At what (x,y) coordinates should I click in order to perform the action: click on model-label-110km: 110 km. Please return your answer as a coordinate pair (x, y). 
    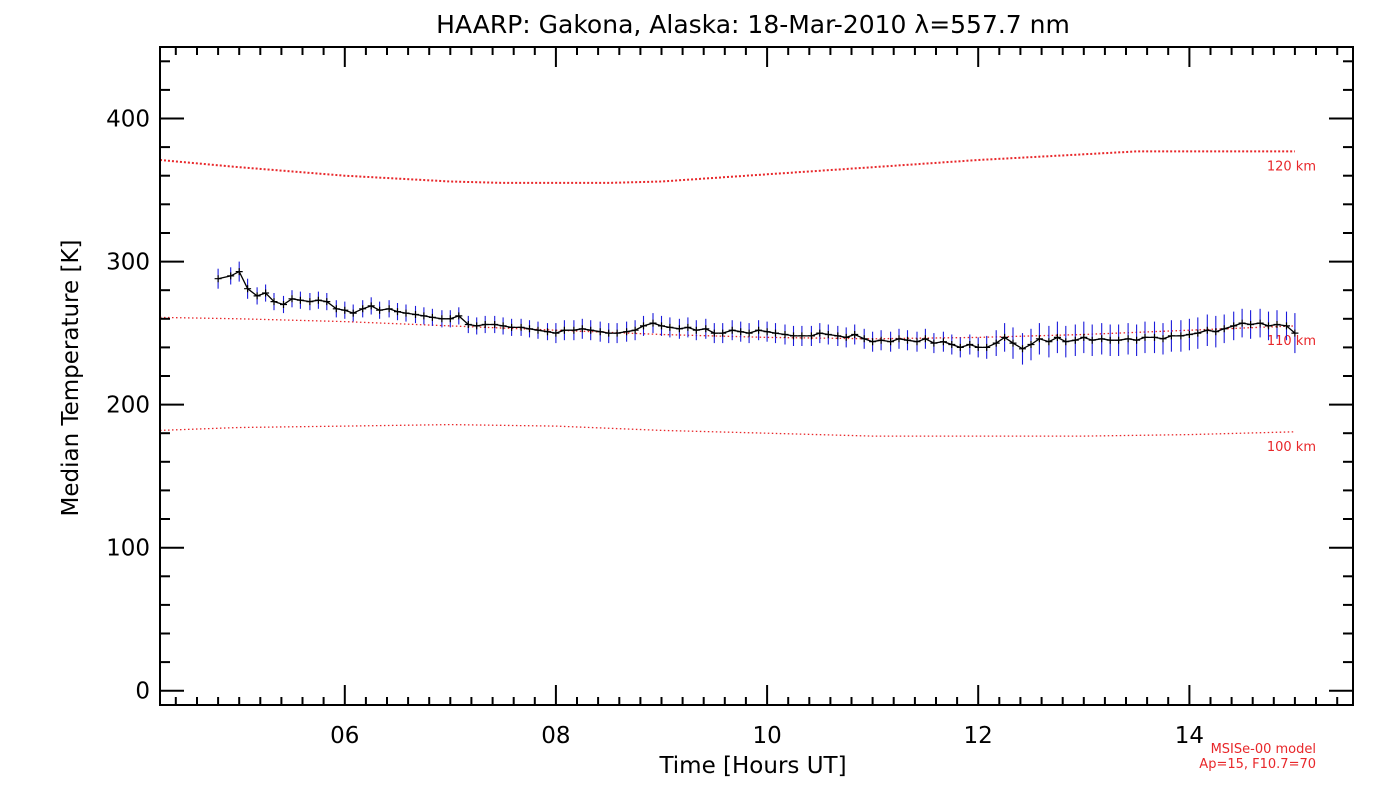
    Looking at the image, I should click on (1291, 341).